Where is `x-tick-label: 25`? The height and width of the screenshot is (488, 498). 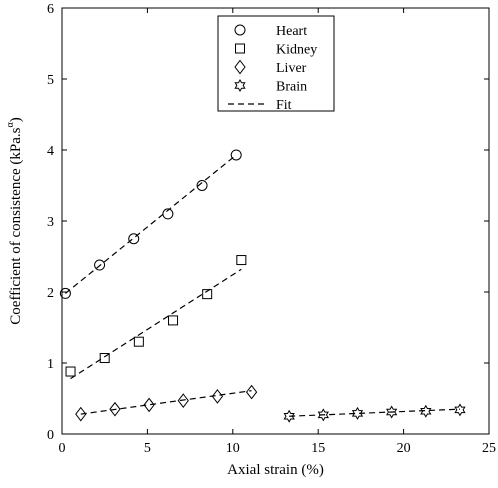
x-tick-label: 25 is located at coordinates (489, 448).